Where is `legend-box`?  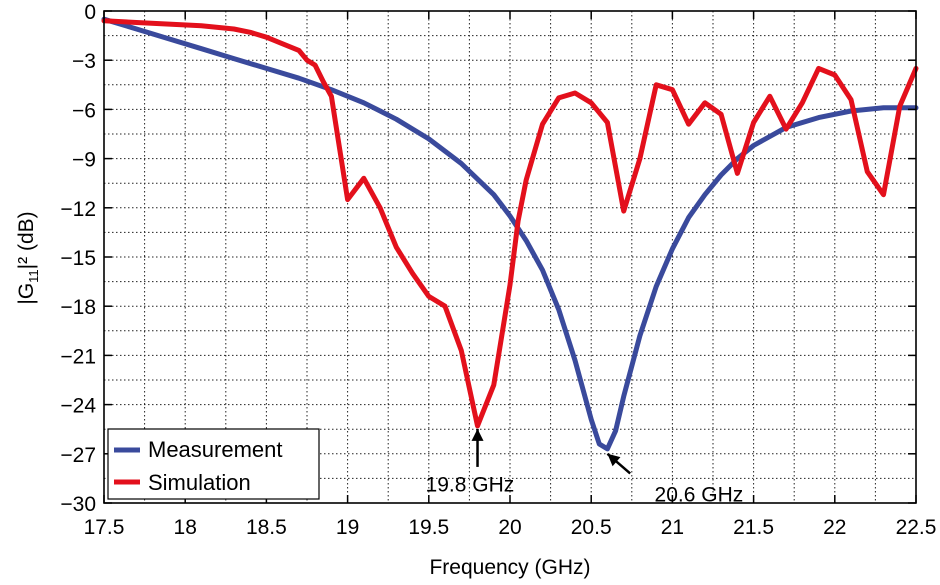 legend-box is located at coordinates (213, 464).